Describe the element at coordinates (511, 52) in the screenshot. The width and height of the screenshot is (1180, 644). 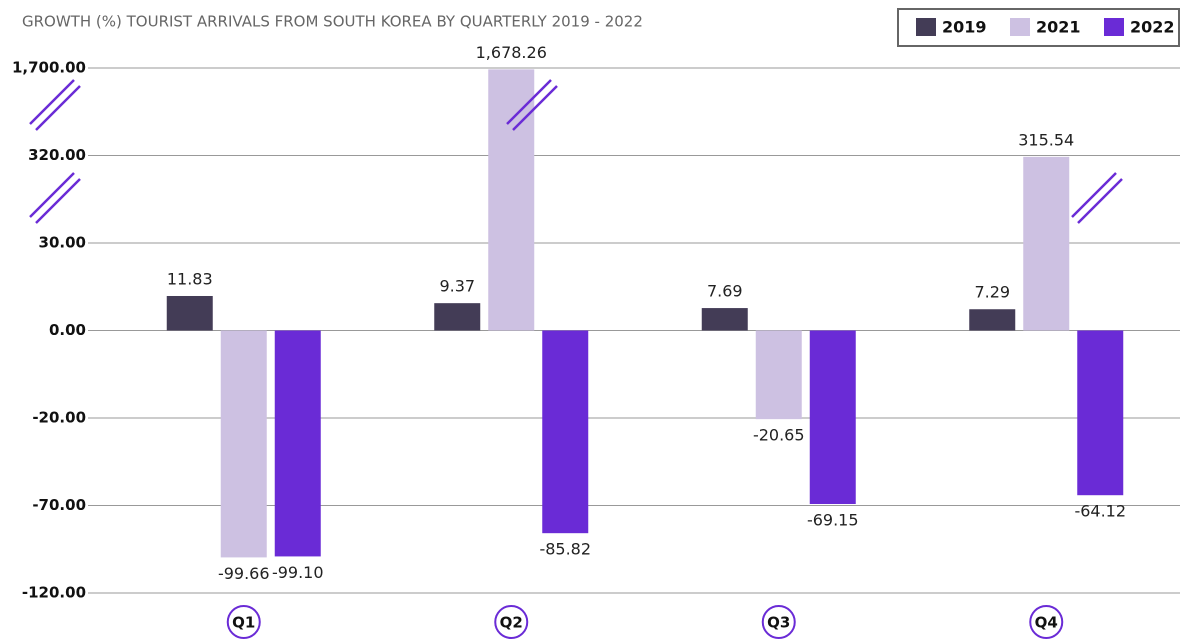
I see `value-label: 1,678.26` at that location.